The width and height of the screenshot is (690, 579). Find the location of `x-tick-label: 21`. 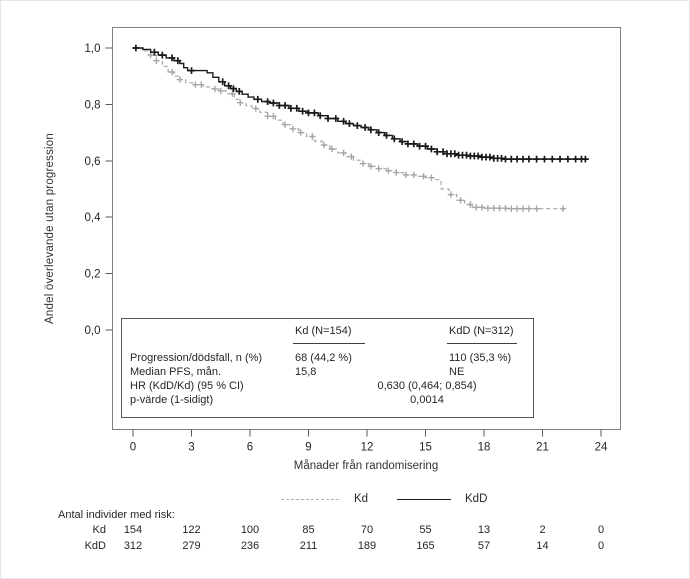

x-tick-label: 21 is located at coordinates (542, 448).